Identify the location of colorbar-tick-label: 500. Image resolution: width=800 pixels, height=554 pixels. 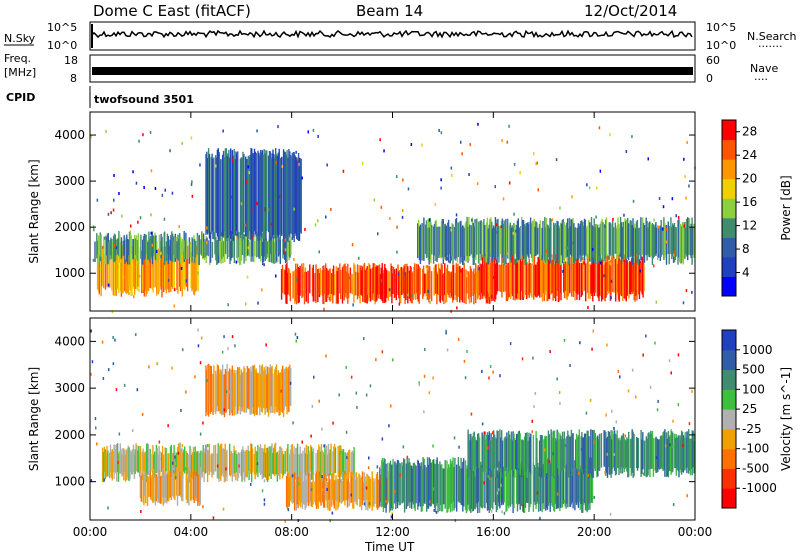
(753, 370).